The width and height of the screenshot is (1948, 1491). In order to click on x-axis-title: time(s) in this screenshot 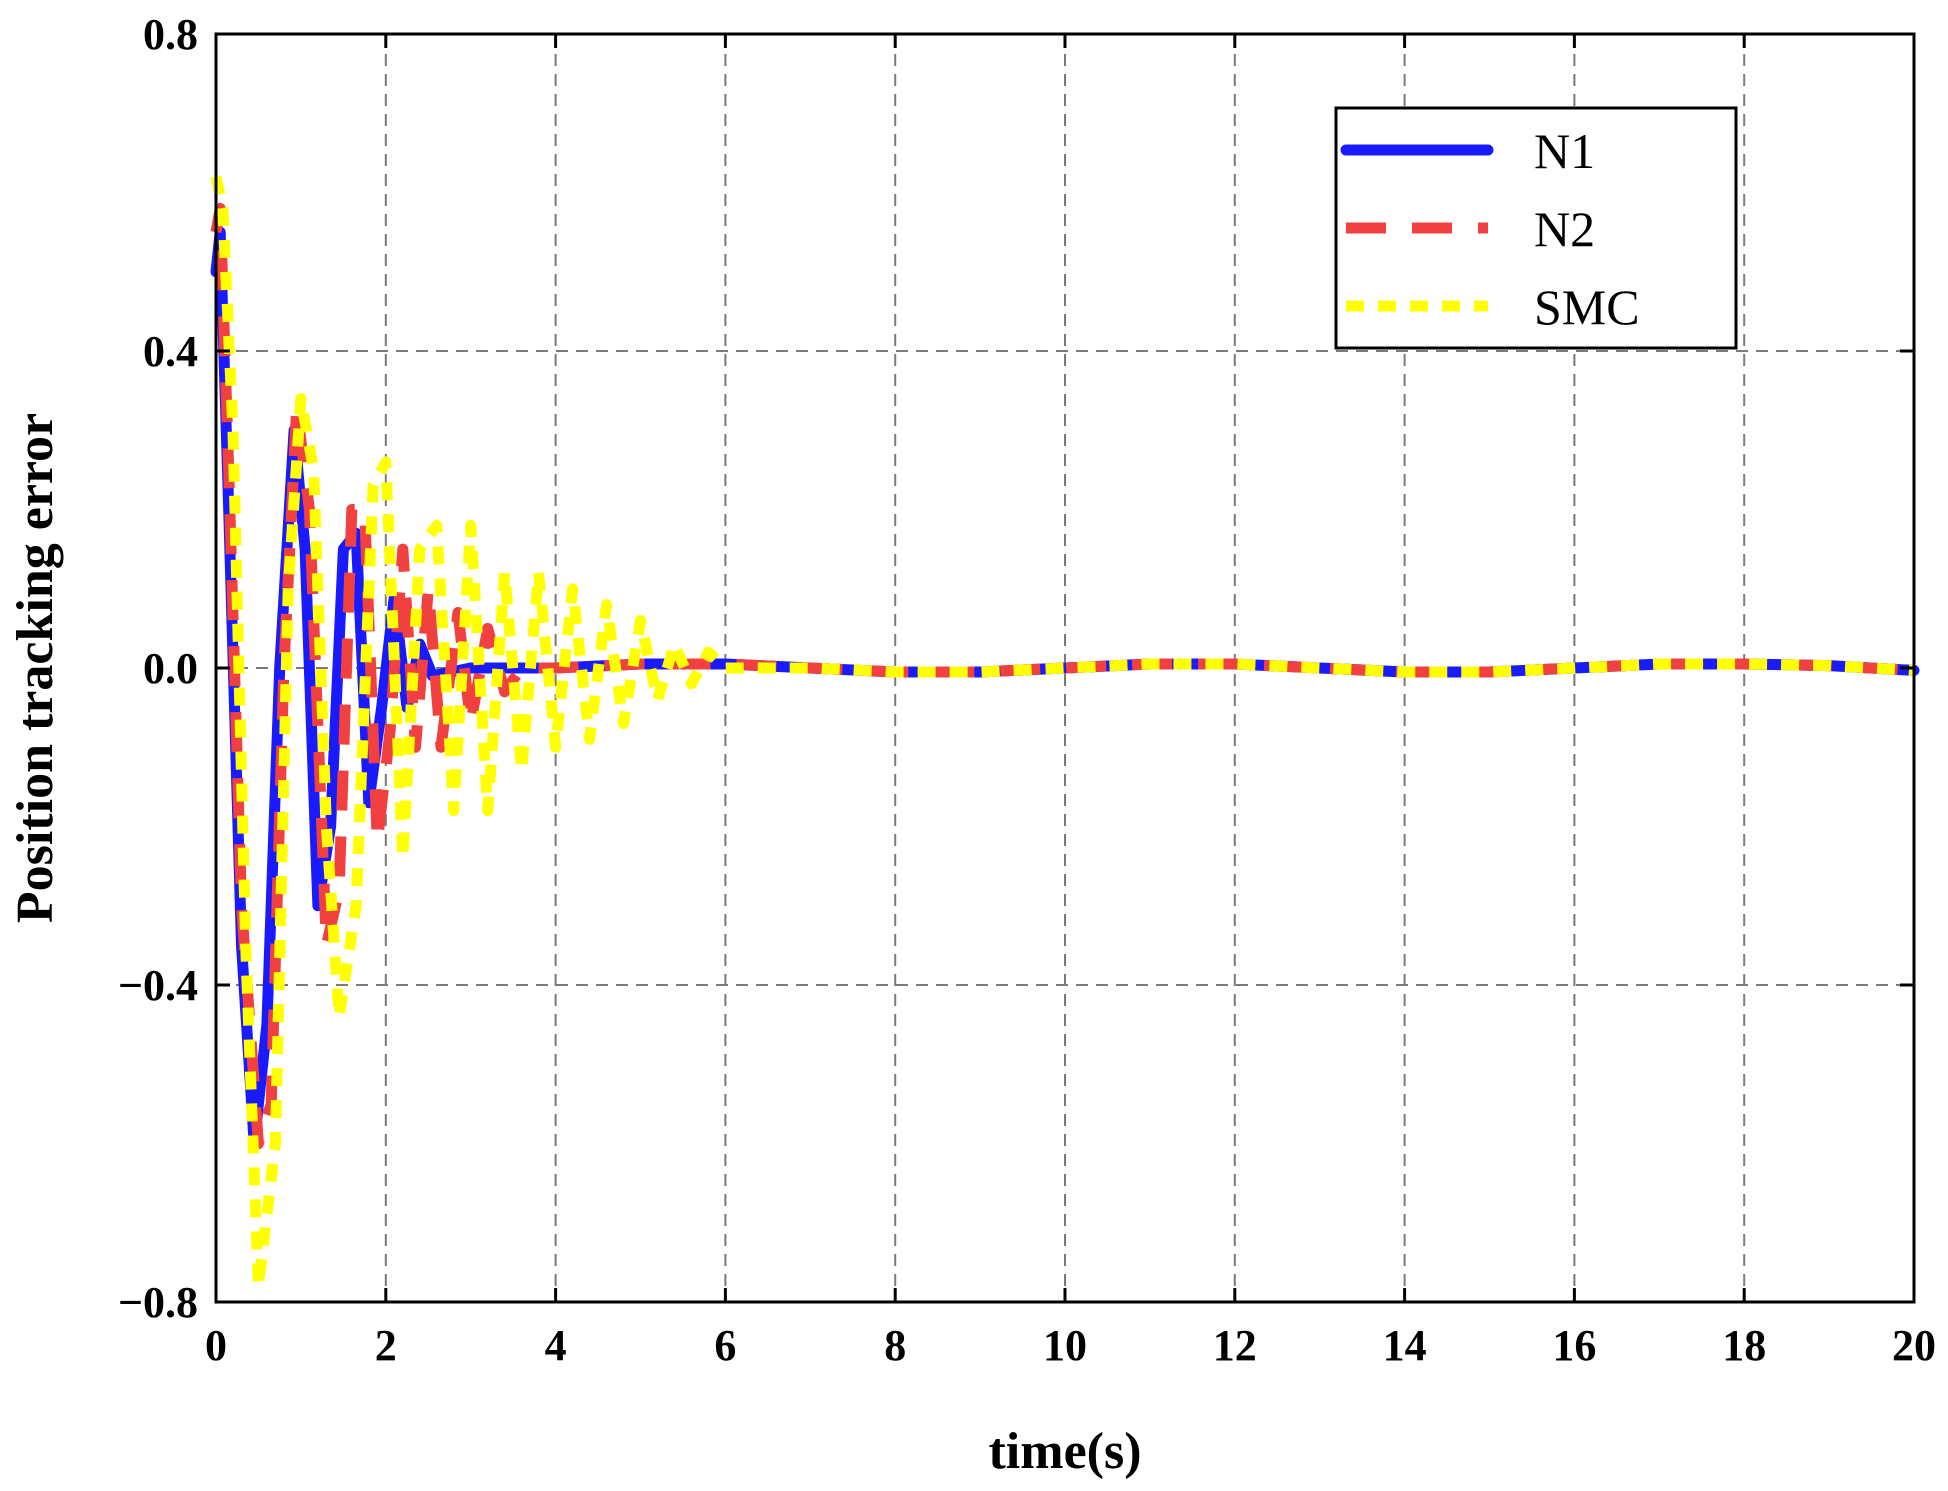, I will do `click(1064, 1451)`.